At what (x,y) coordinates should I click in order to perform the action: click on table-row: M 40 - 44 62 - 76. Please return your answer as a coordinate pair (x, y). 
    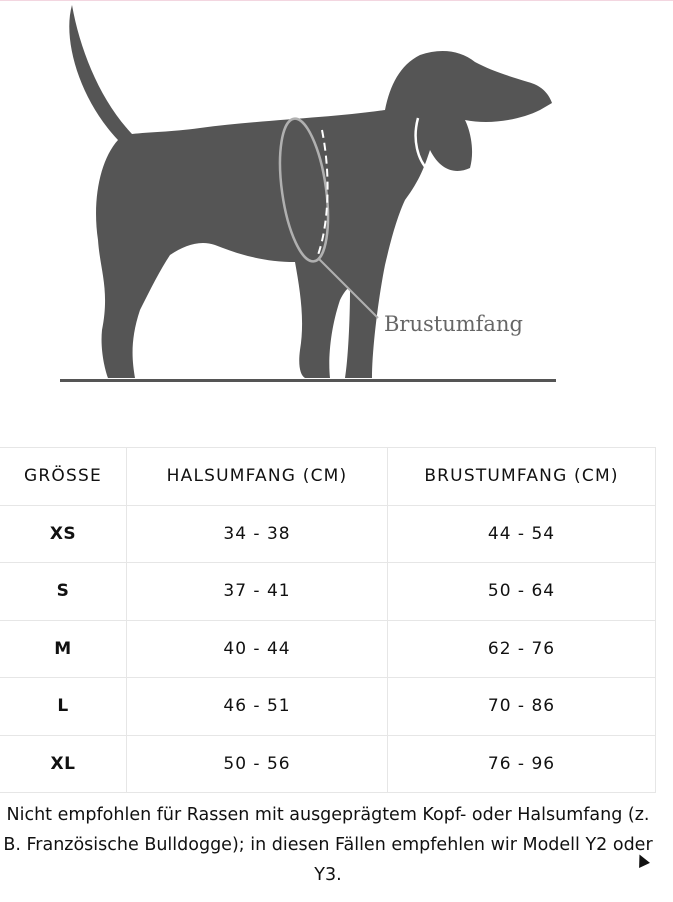
    Looking at the image, I should click on (328, 648).